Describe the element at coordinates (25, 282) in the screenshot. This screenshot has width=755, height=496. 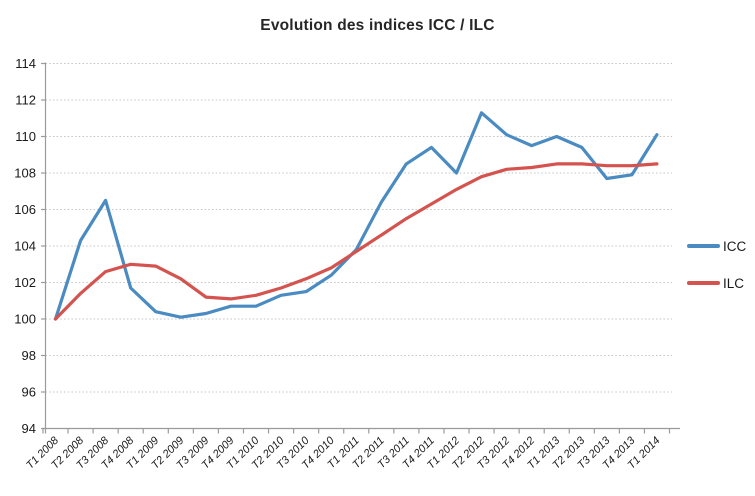
I see `y-axis-label: 102` at that location.